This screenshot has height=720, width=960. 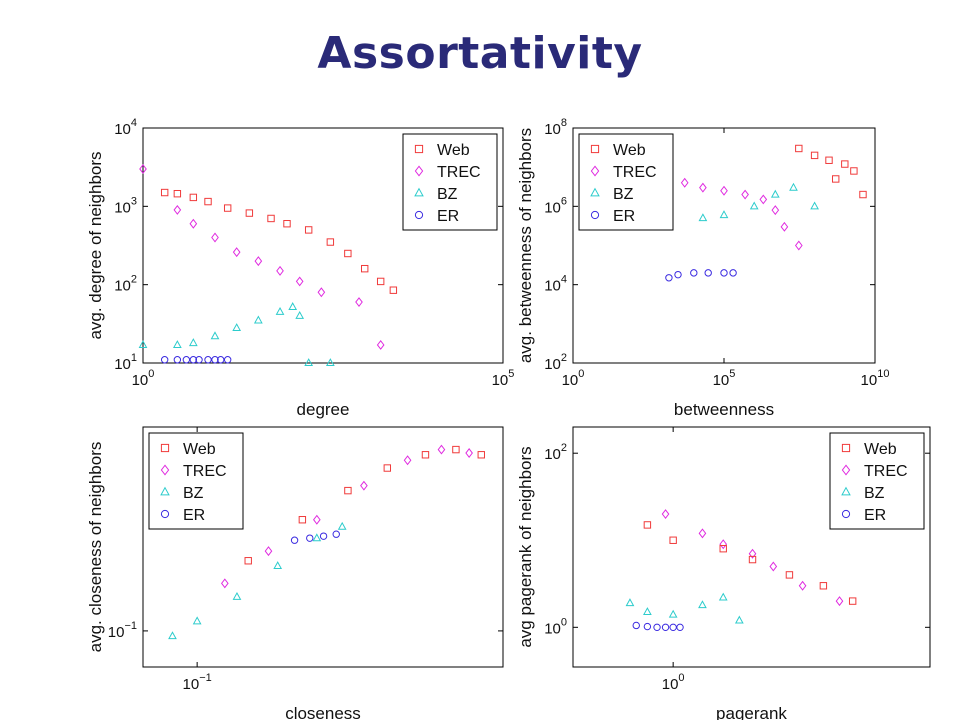 What do you see at coordinates (555, 205) in the screenshot?
I see `y-tick-label: 10⁶` at bounding box center [555, 205].